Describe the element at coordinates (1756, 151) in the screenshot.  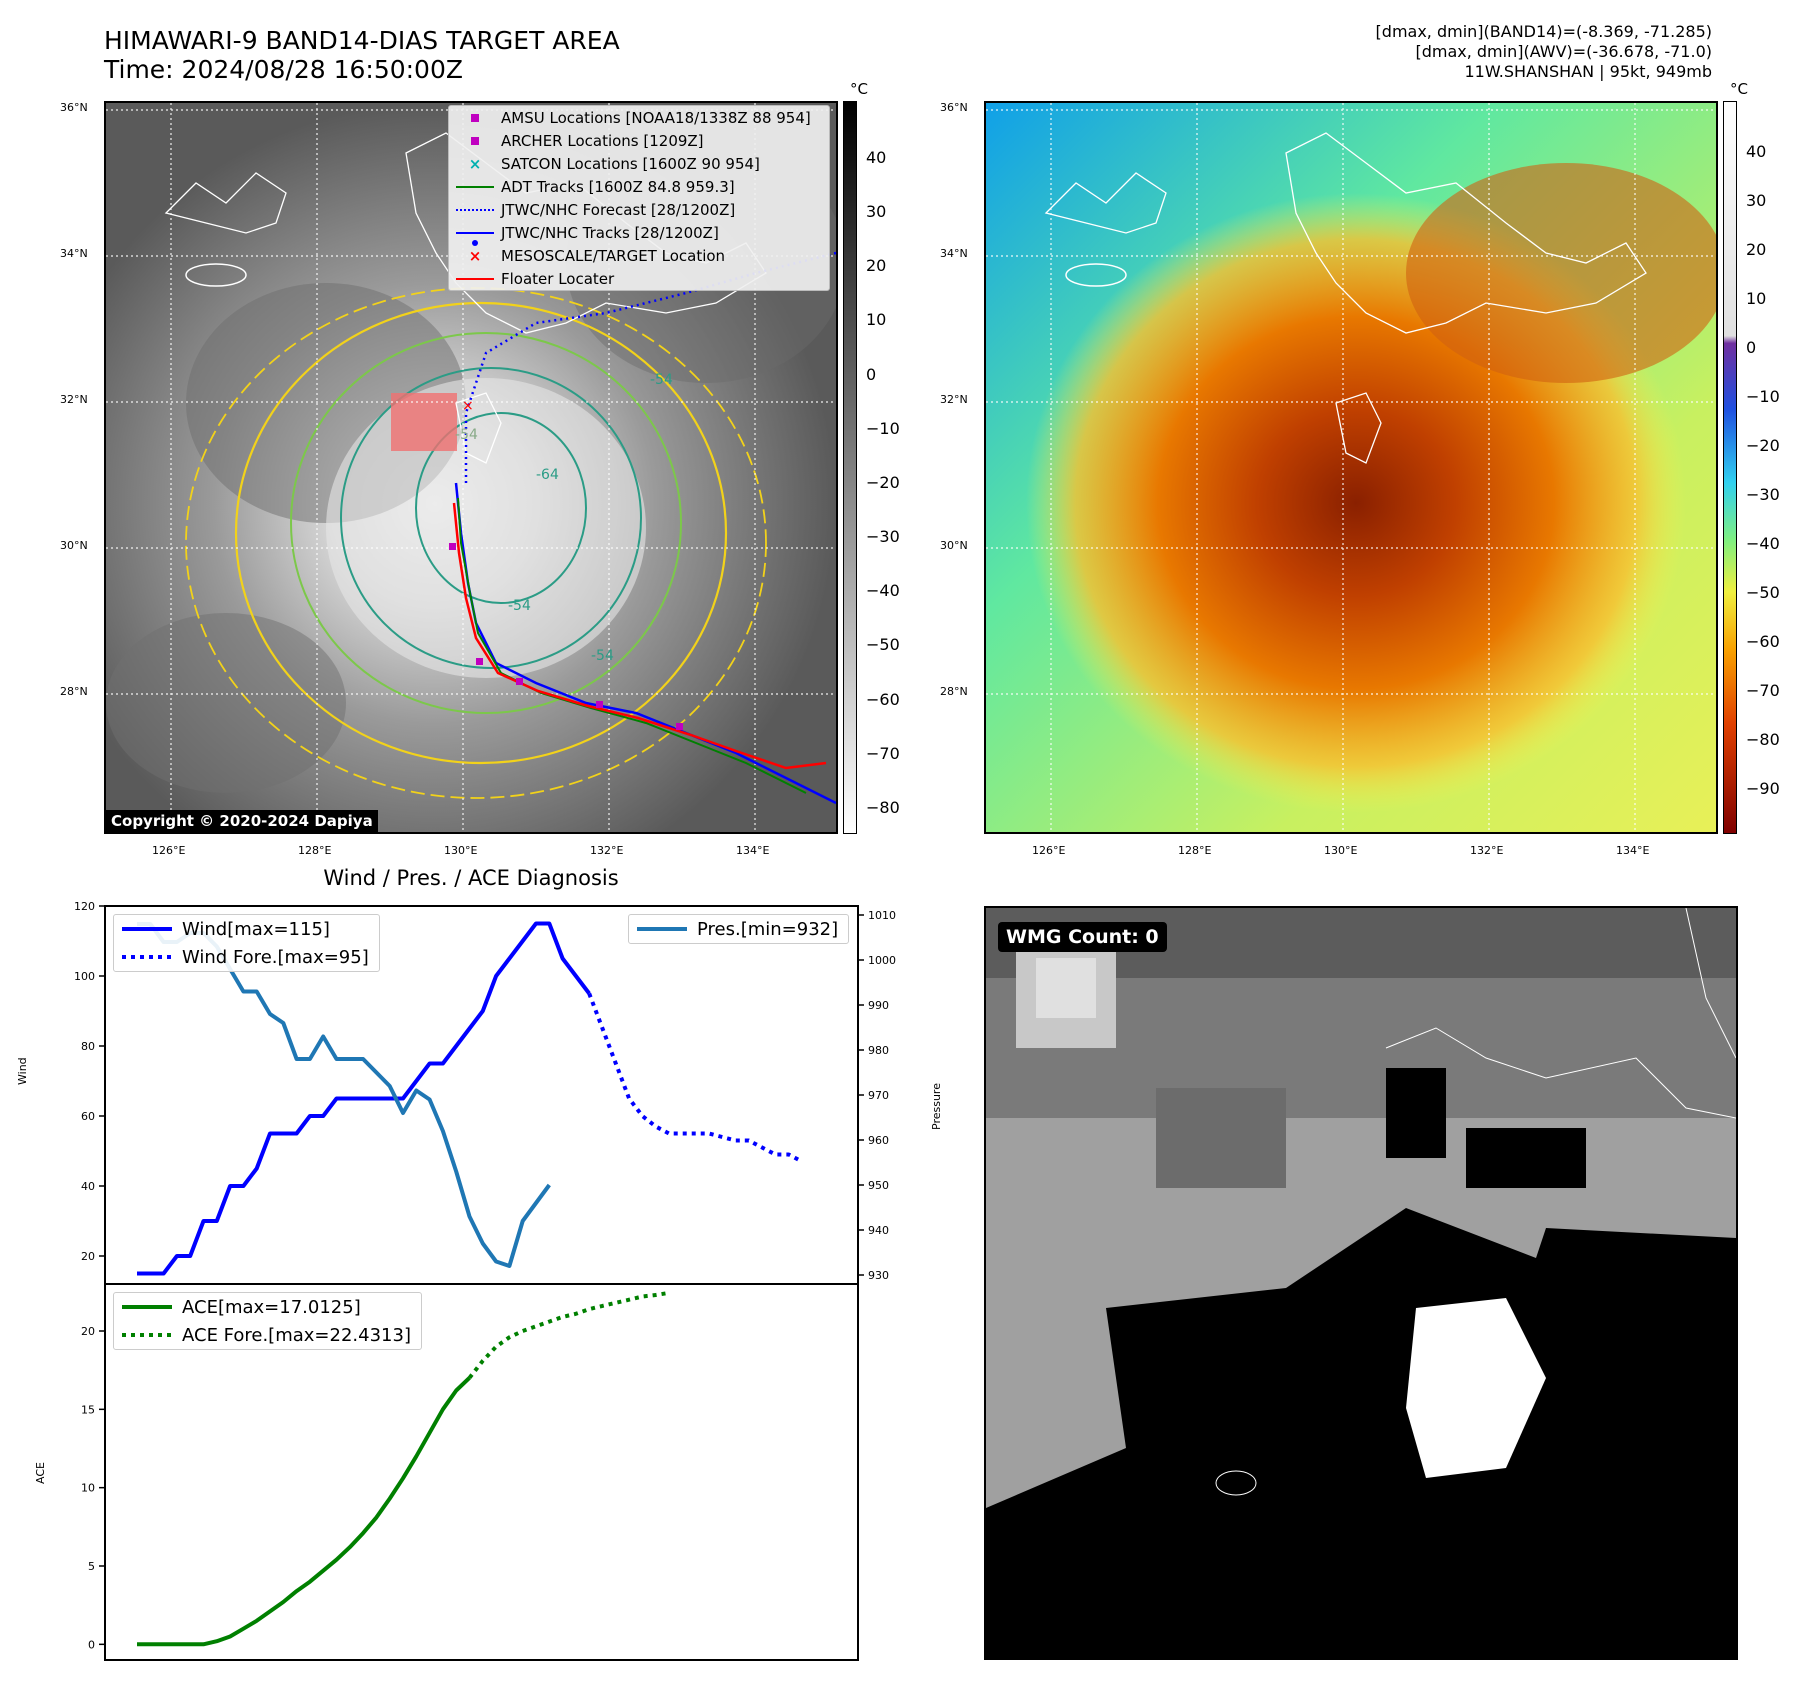
I see `colorbar-right-tick: 40` at that location.